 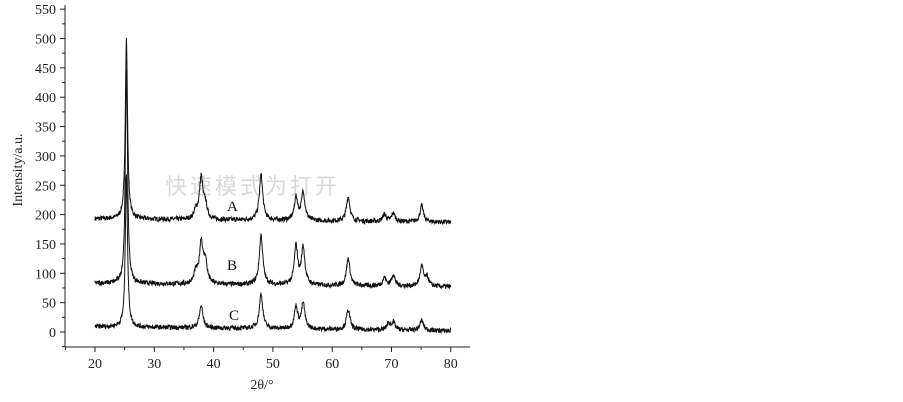 I want to click on y-tick-label: 150, so click(x=45, y=245).